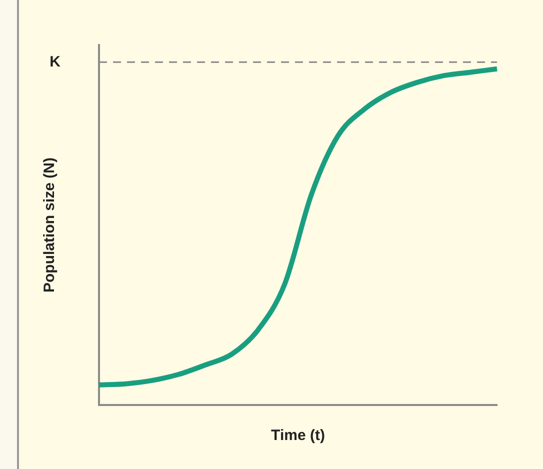  What do you see at coordinates (49, 224) in the screenshot?
I see `y-axis-title: Population size (N)` at bounding box center [49, 224].